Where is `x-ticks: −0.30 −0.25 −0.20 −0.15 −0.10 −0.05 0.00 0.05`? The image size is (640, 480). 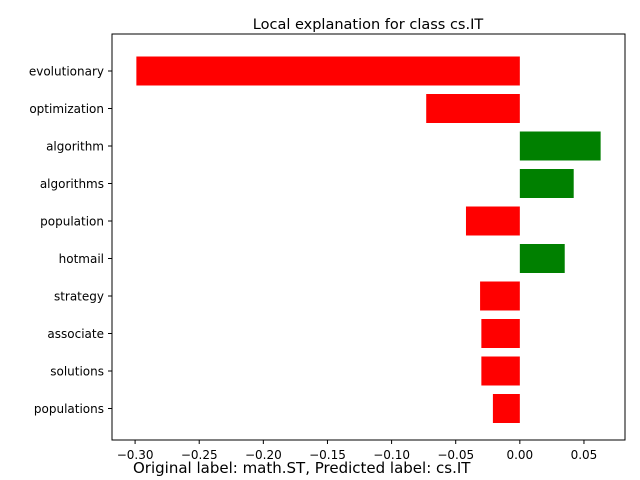
x-ticks: −0.30 −0.25 −0.20 −0.15 −0.10 −0.05 0.00 0.05 is located at coordinates (357, 451).